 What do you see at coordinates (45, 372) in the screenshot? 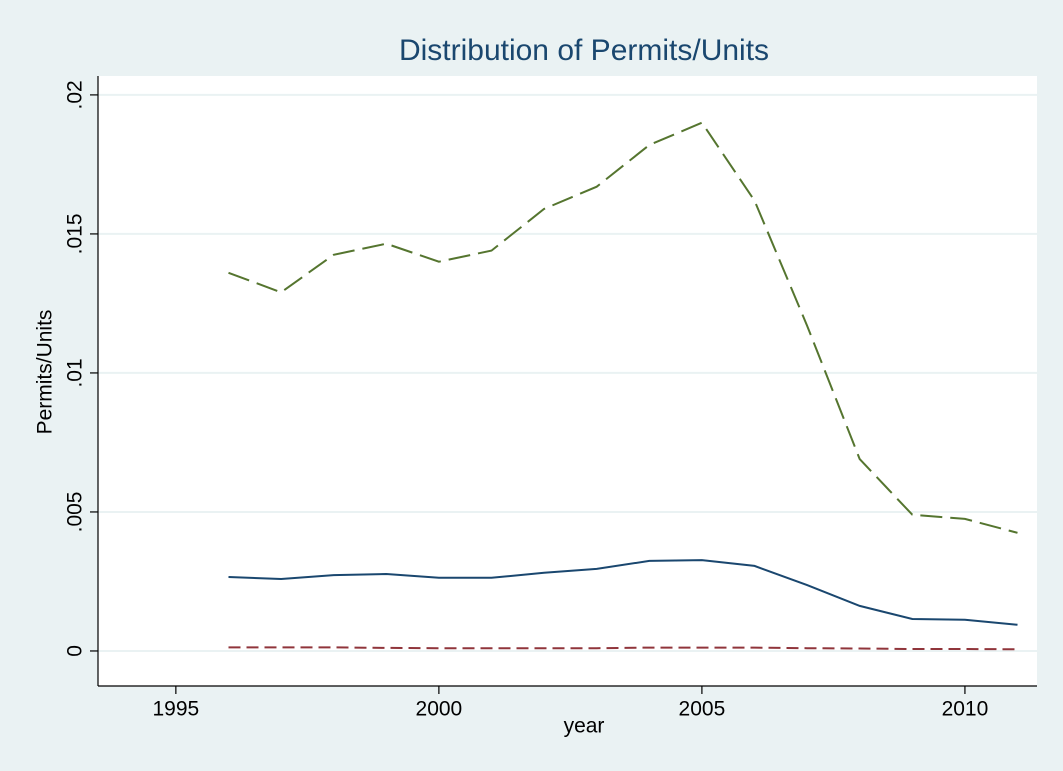
I see `y-axis-label: Permits/Units` at bounding box center [45, 372].